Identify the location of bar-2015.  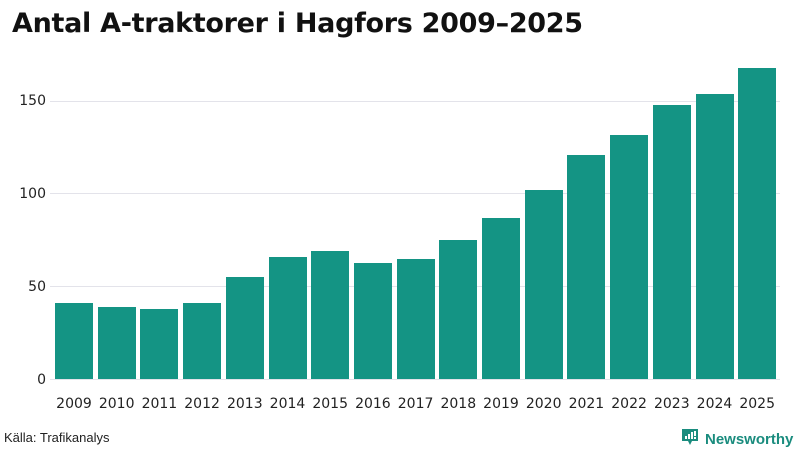
(330, 315).